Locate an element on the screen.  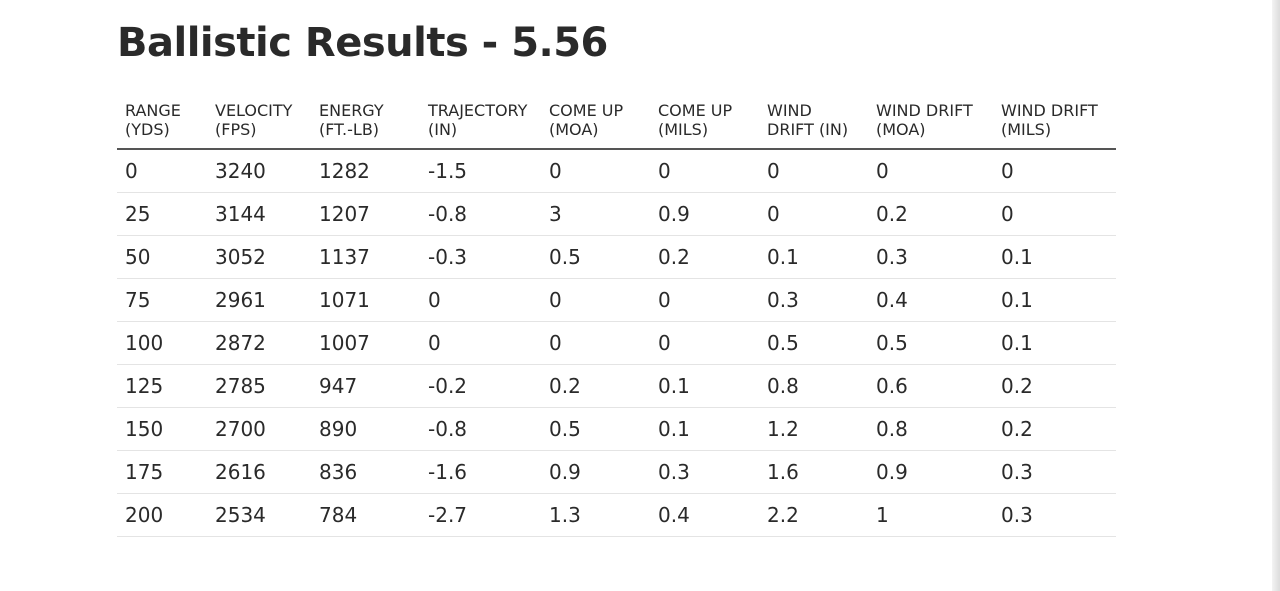
table-cell-wind-drift-mils: 0.2 is located at coordinates (1054, 429).